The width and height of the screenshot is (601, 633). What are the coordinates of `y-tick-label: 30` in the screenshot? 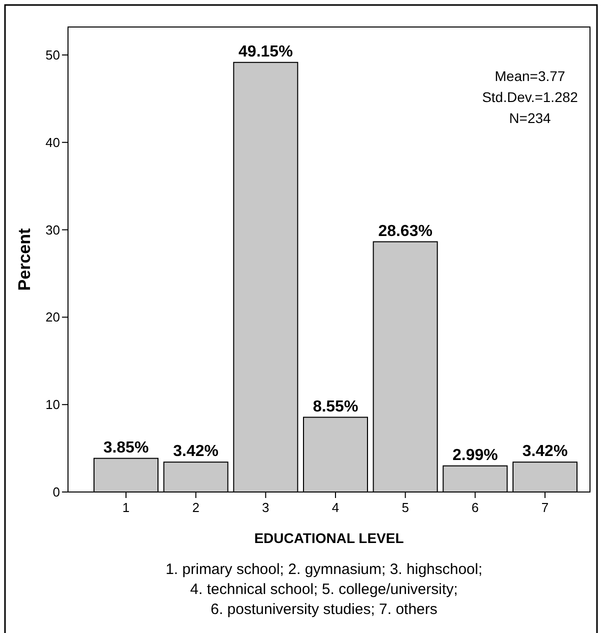 It's located at (53, 230).